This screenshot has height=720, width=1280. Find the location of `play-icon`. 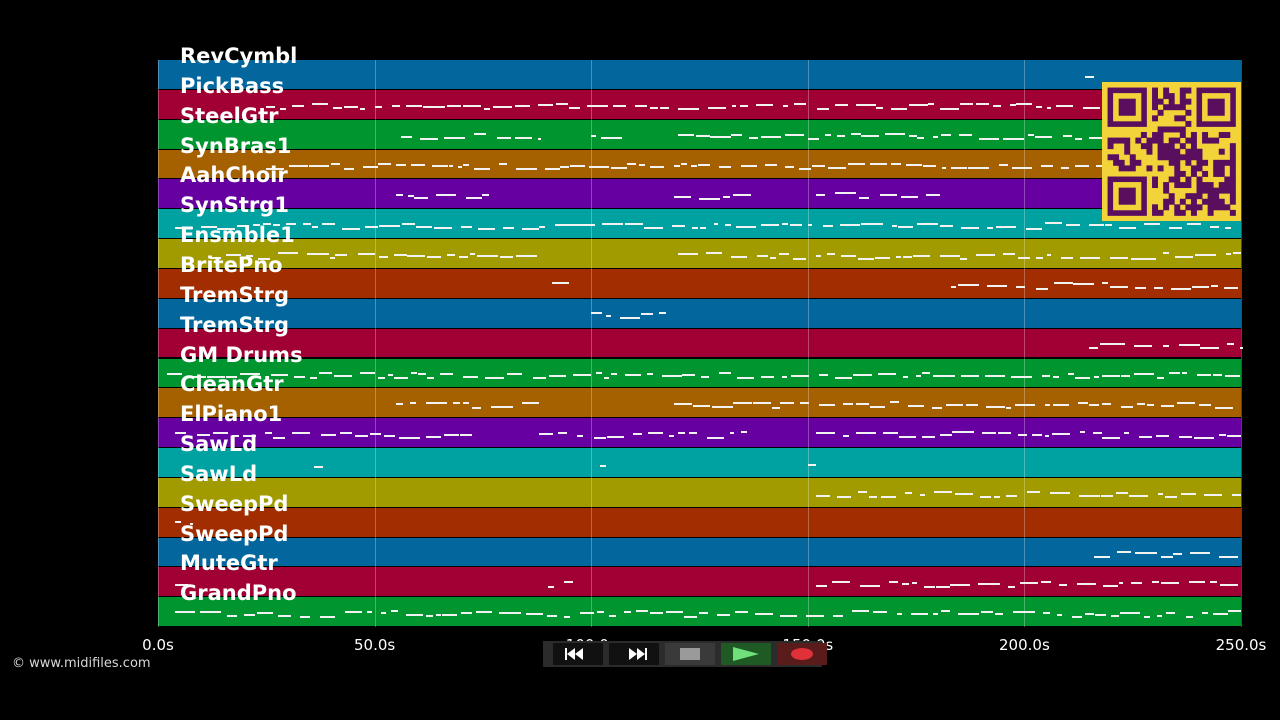

play-icon is located at coordinates (746, 654).